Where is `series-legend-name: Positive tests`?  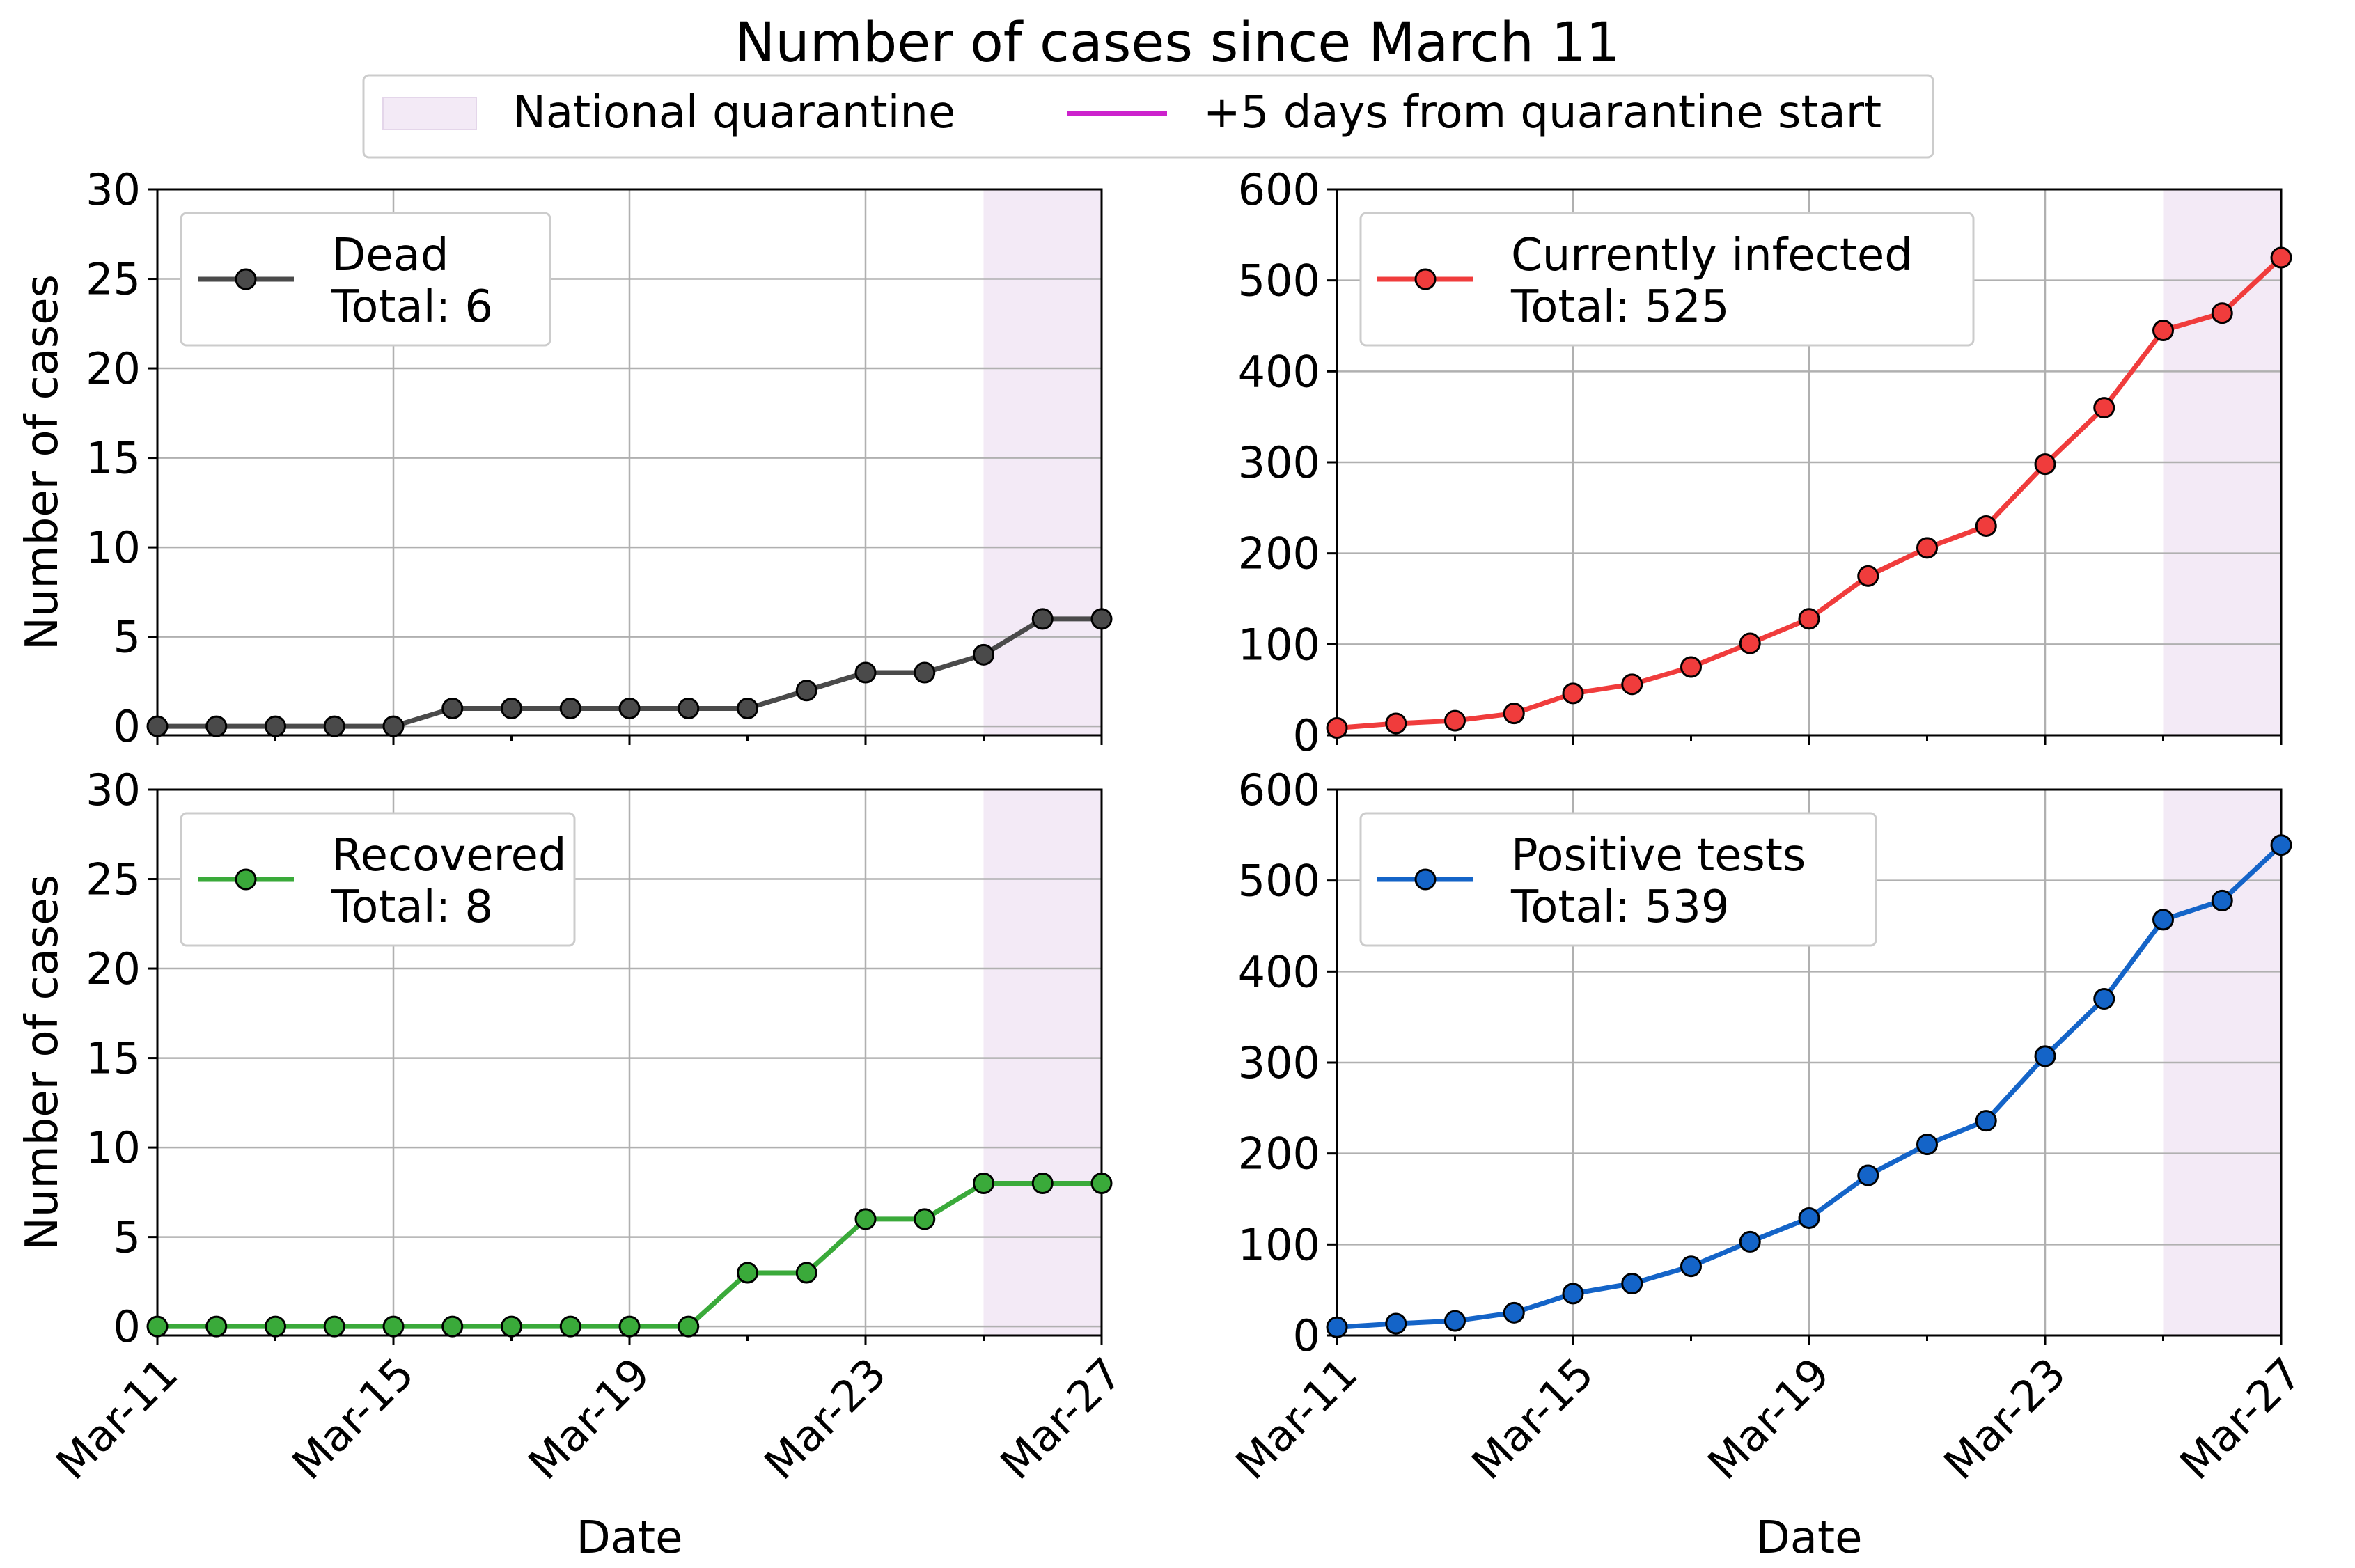 series-legend-name: Positive tests is located at coordinates (1658, 855).